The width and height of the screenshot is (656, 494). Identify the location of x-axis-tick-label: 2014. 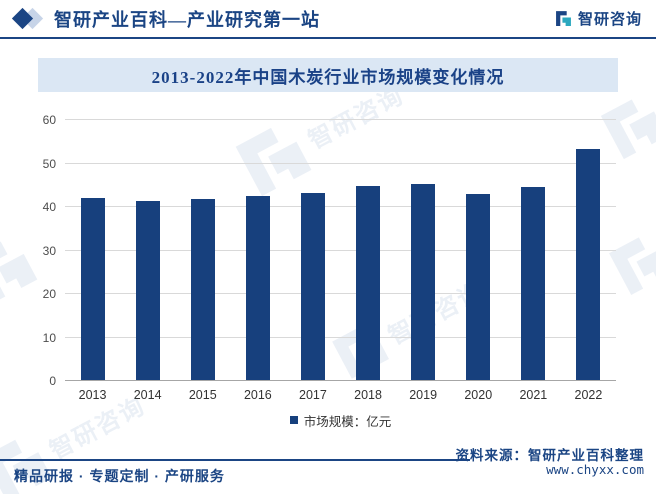
(147, 395).